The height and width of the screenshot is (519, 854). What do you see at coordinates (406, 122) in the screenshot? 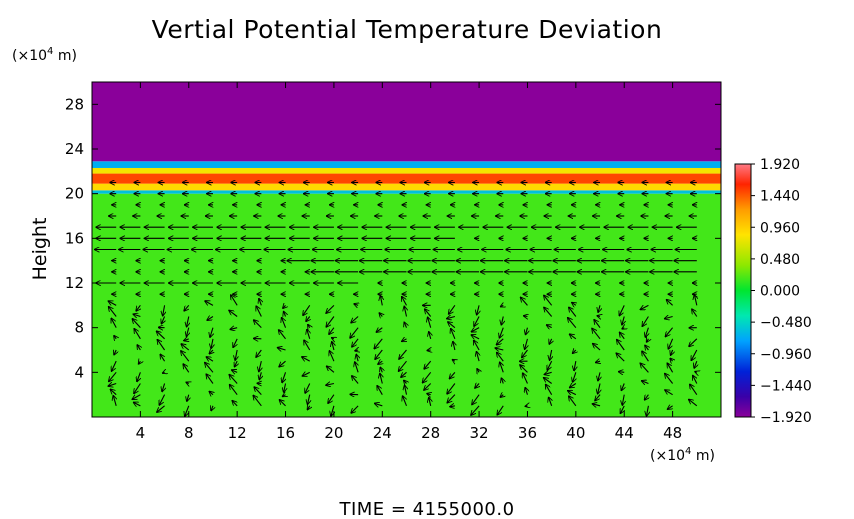
I see `field-band` at bounding box center [406, 122].